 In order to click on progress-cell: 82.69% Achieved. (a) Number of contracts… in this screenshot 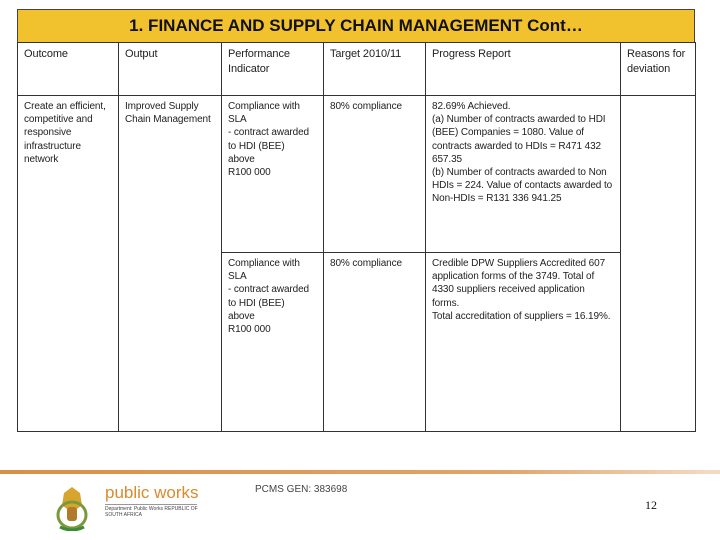, I will do `click(523, 174)`.